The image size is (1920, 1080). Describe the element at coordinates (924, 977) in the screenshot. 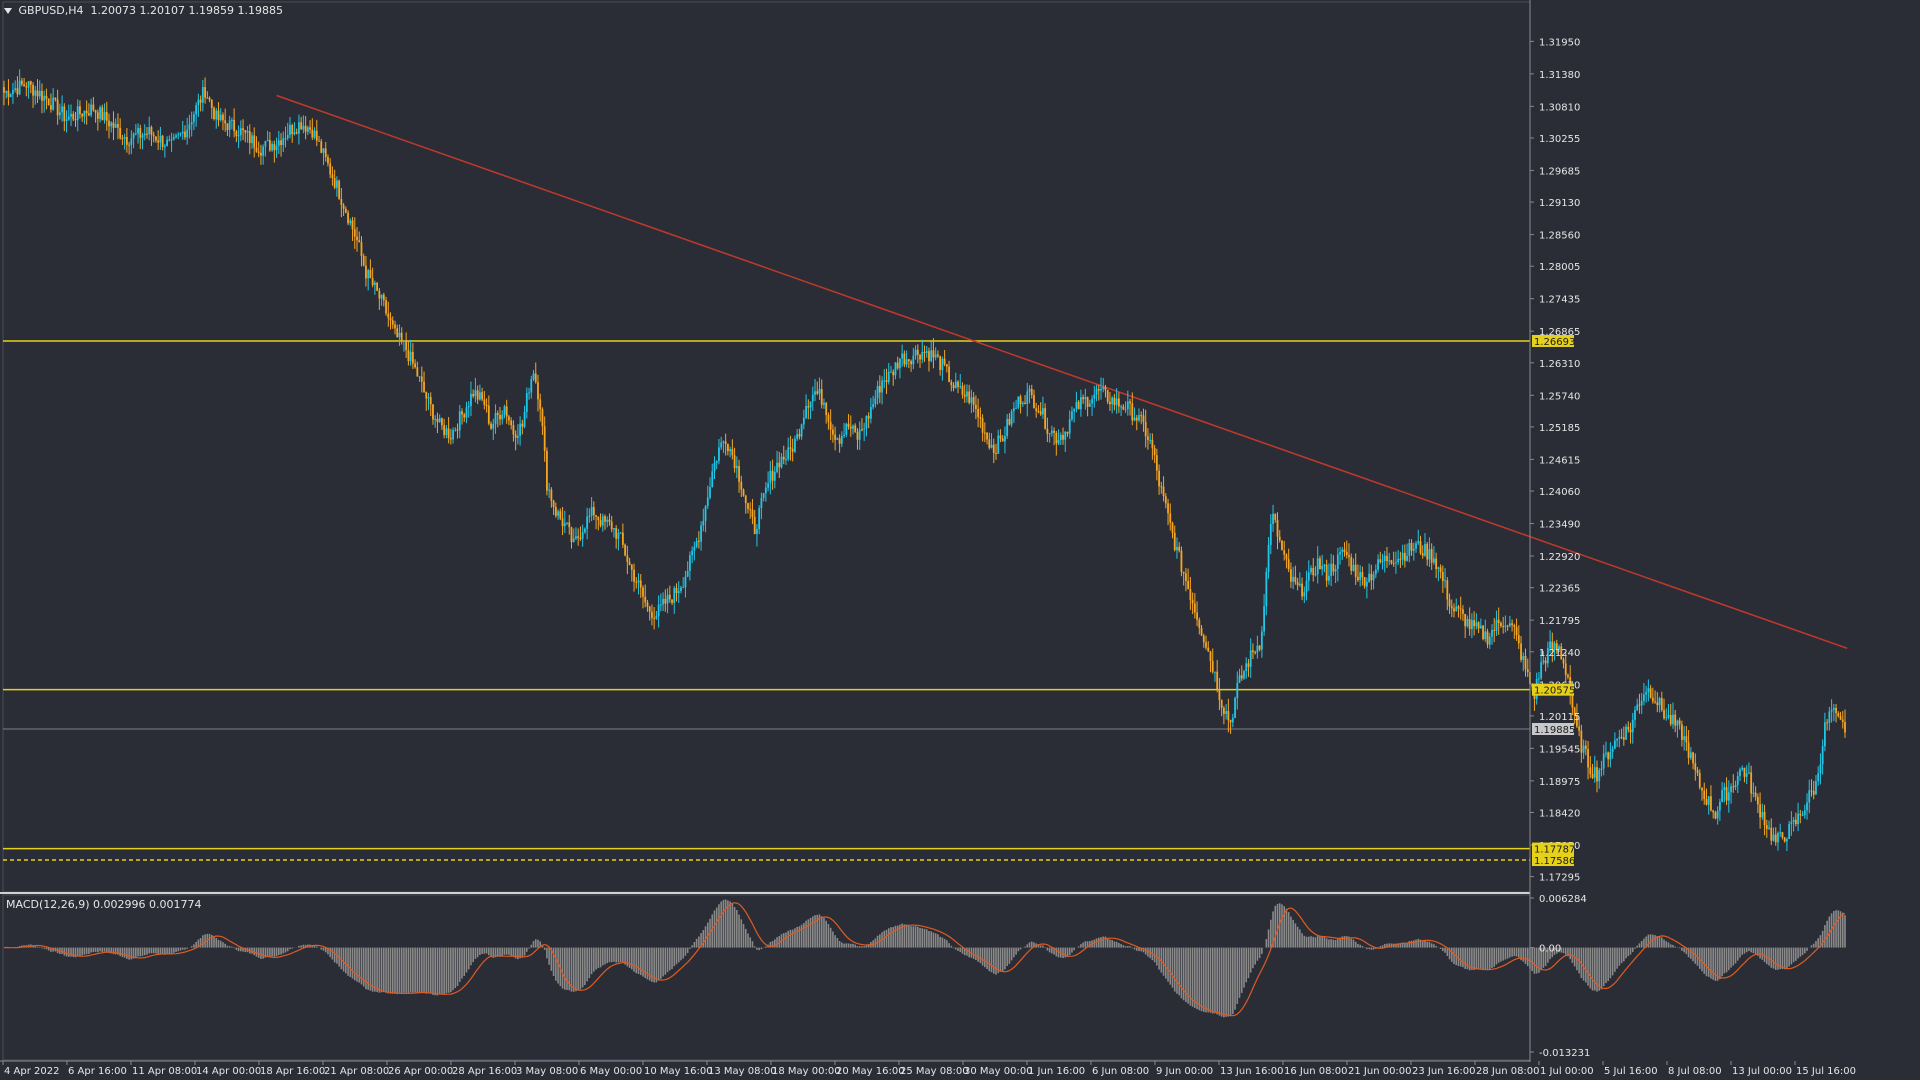

I see `macd-pane` at that location.